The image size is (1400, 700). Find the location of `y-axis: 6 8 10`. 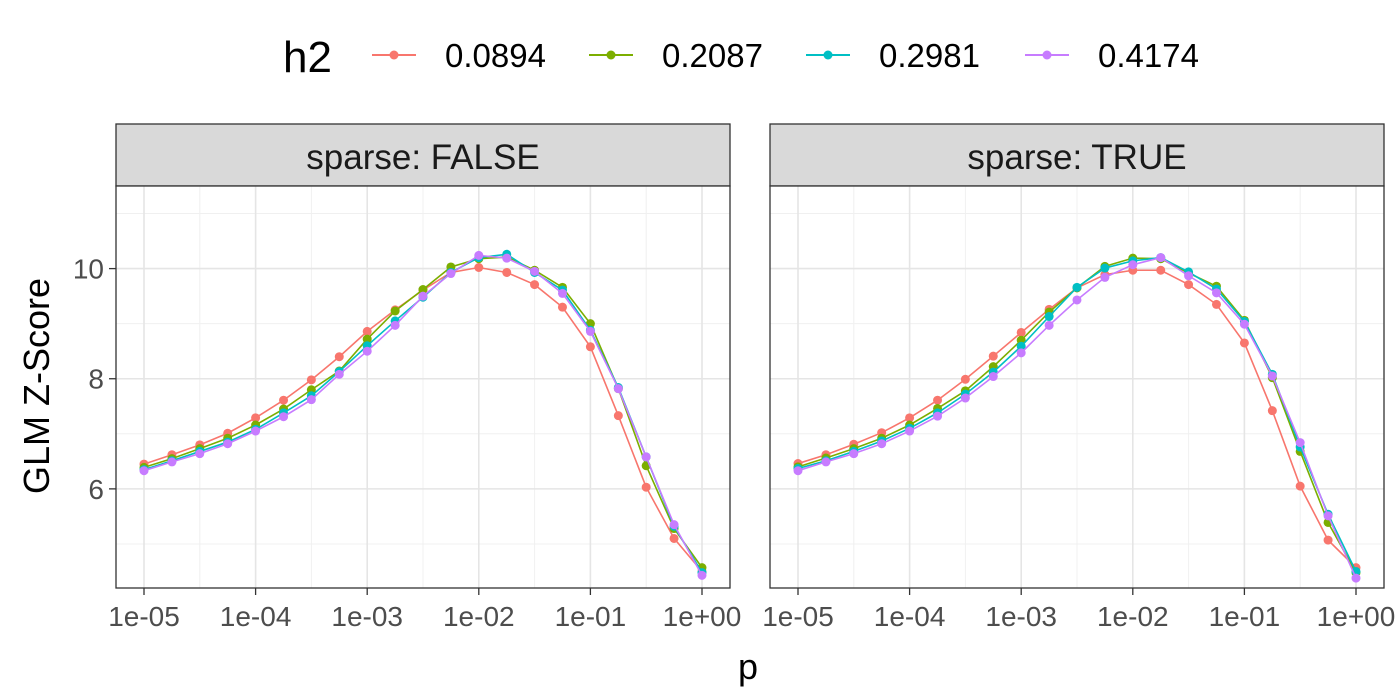

y-axis: 6 8 10 is located at coordinates (94, 379).